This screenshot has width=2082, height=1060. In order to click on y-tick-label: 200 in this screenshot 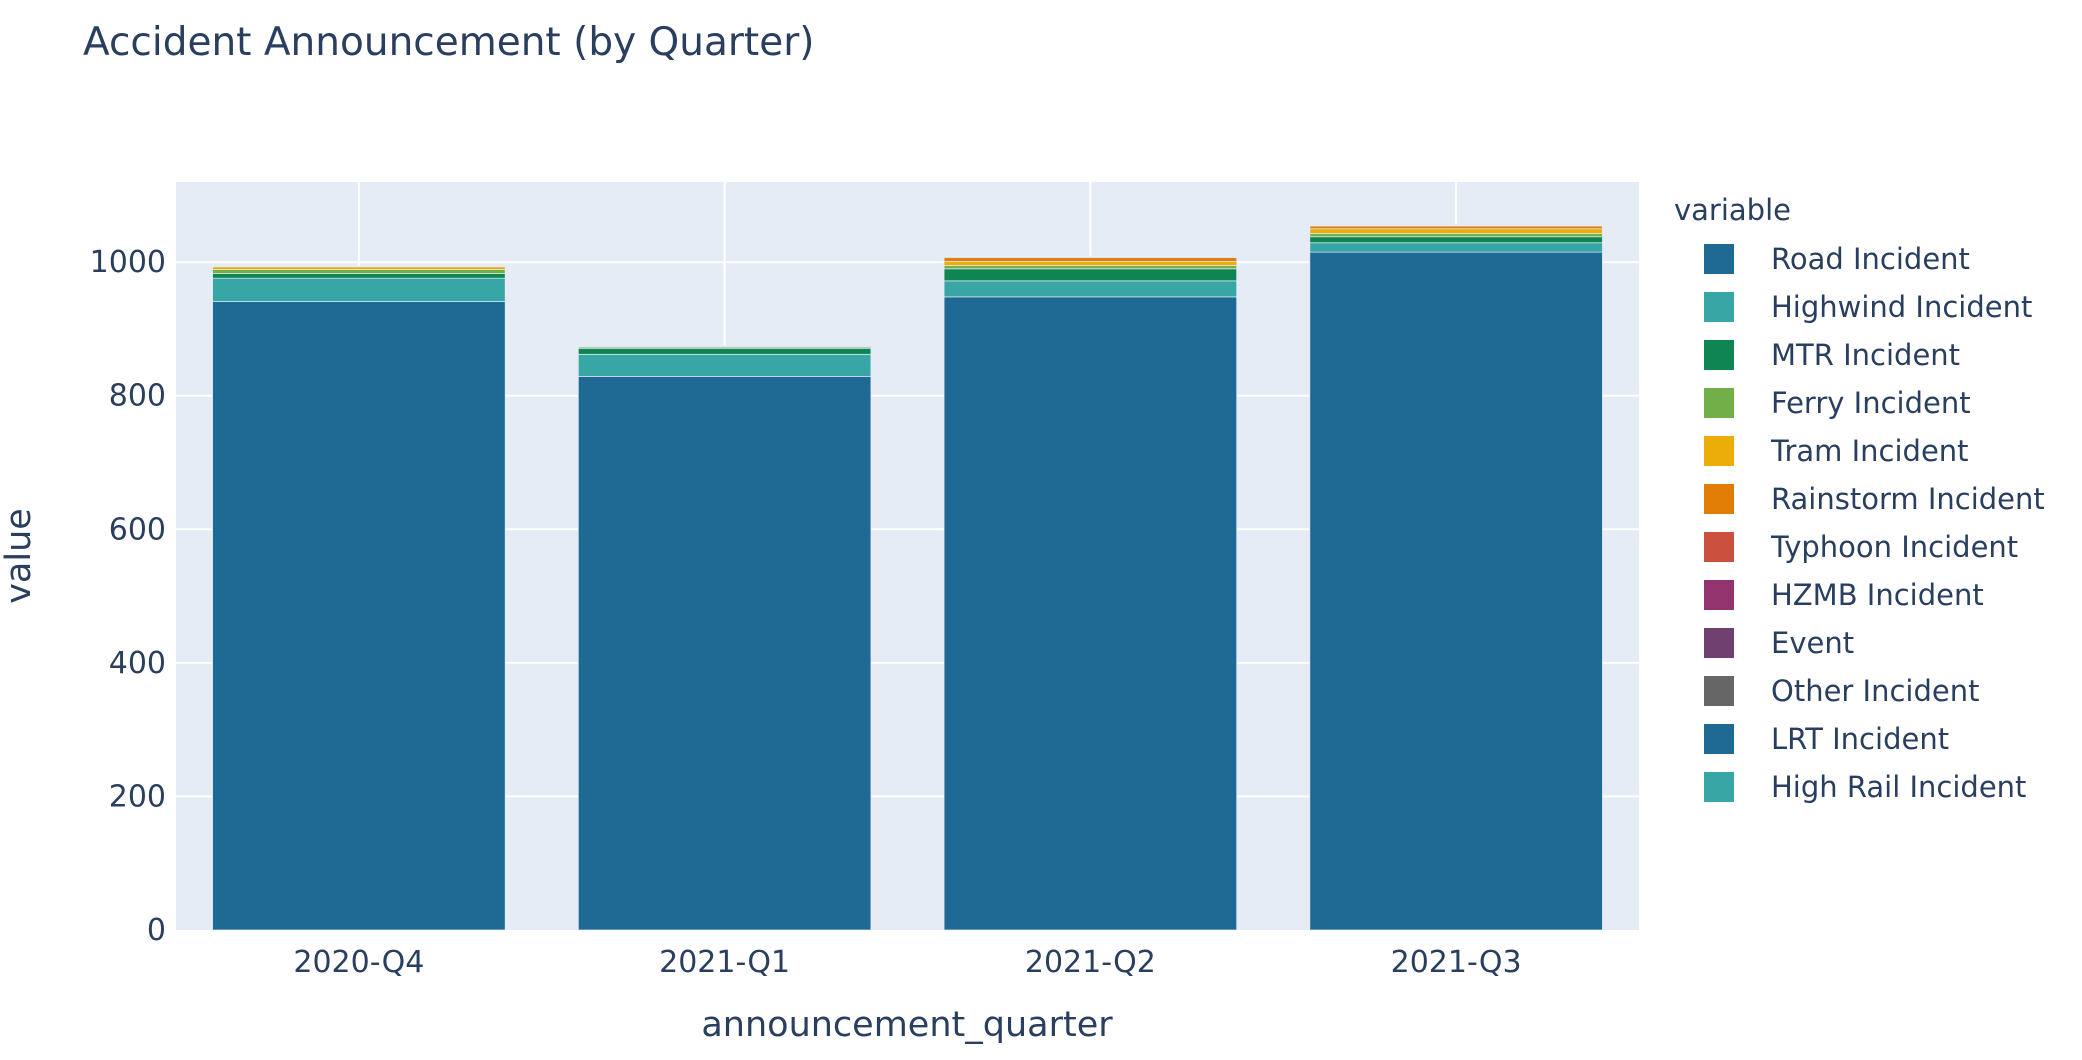, I will do `click(137, 796)`.